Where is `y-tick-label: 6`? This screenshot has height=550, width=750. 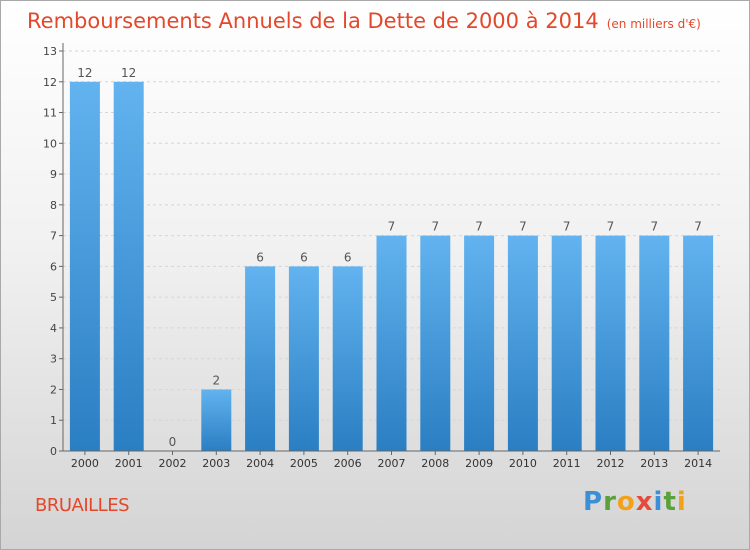
y-tick-label: 6 is located at coordinates (53, 266).